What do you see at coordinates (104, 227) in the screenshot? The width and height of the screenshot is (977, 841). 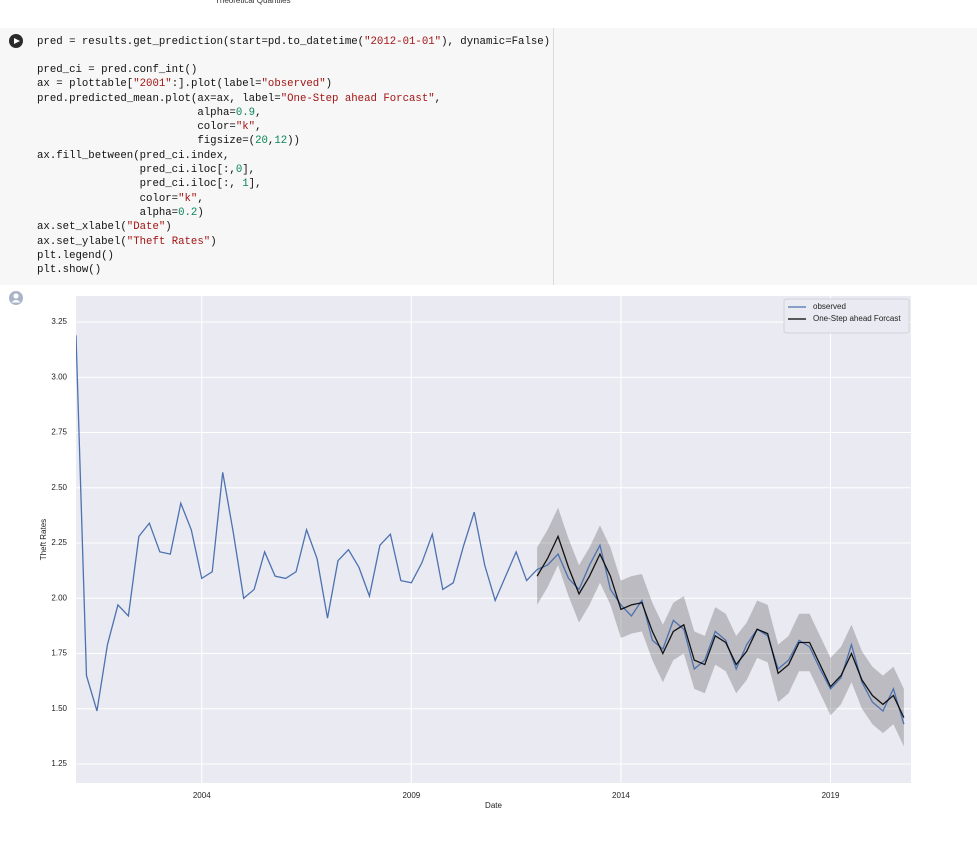 I see `code-line: ax.set_xlabel("Date")` at bounding box center [104, 227].